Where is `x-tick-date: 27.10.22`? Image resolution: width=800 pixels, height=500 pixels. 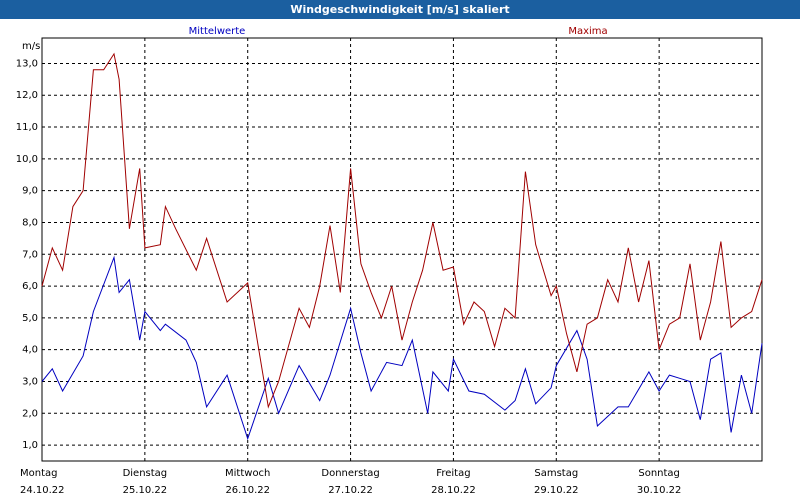 x-tick-date: 27.10.22 is located at coordinates (350, 490).